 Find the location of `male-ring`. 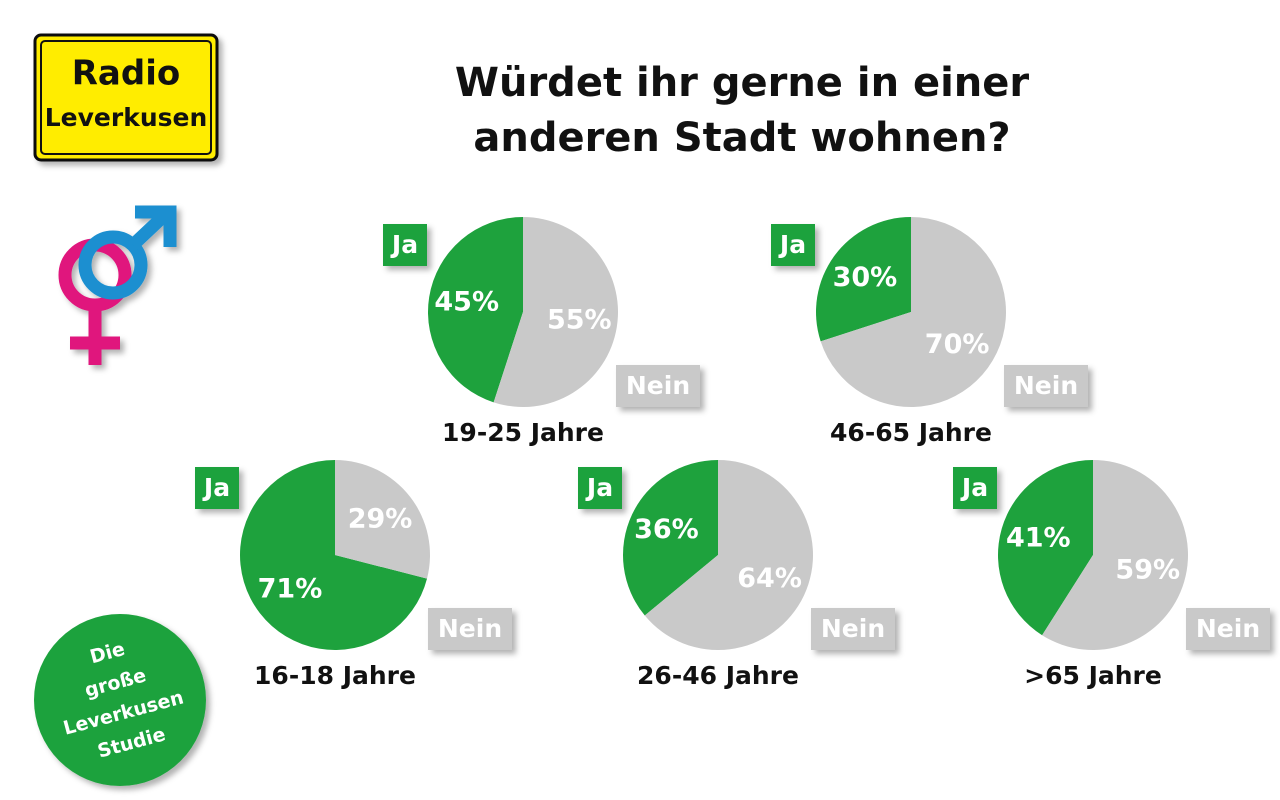

male-ring is located at coordinates (113, 265).